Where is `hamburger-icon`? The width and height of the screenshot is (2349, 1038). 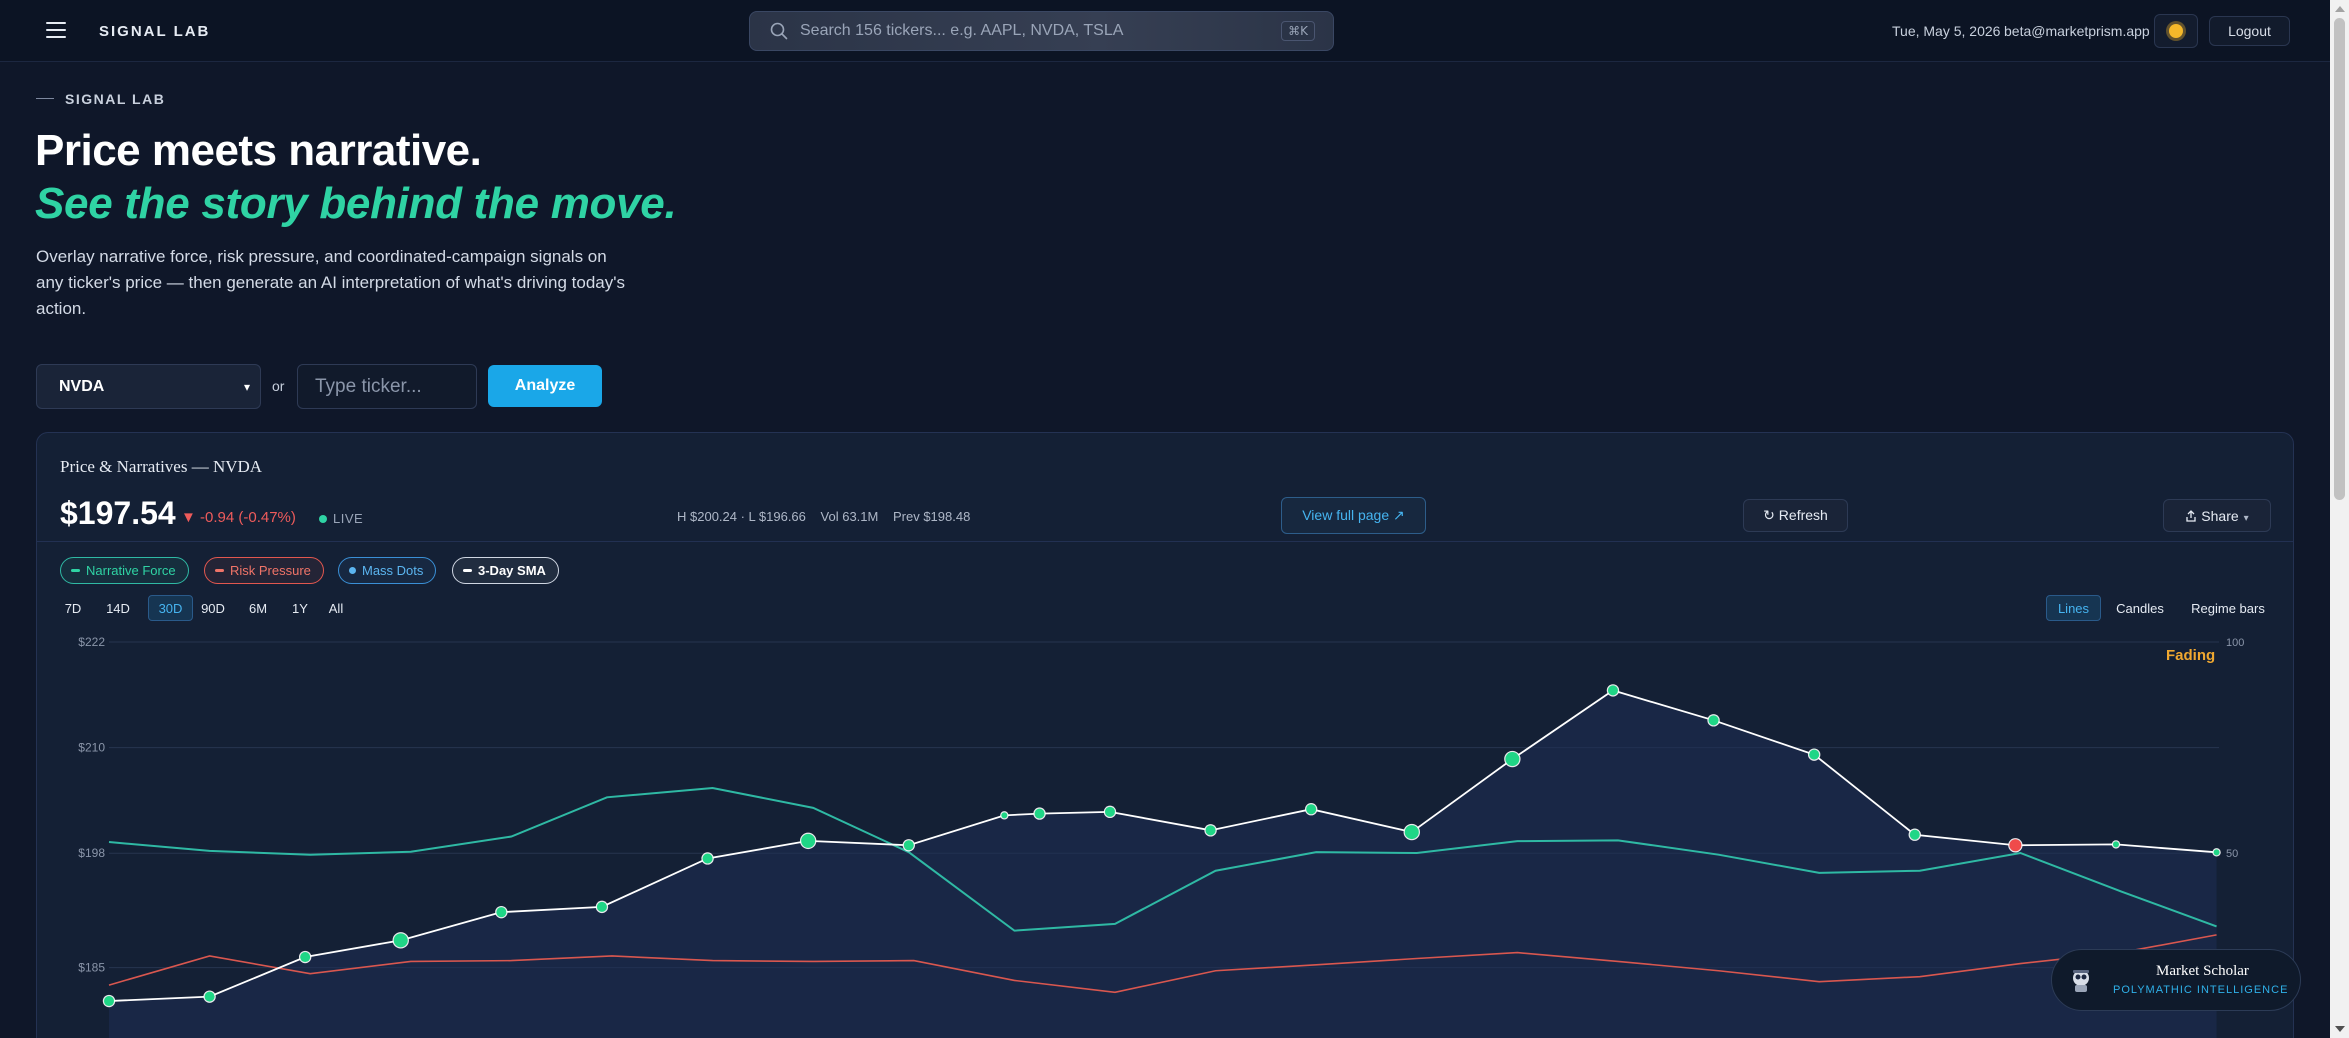
hamburger-icon is located at coordinates (56, 30).